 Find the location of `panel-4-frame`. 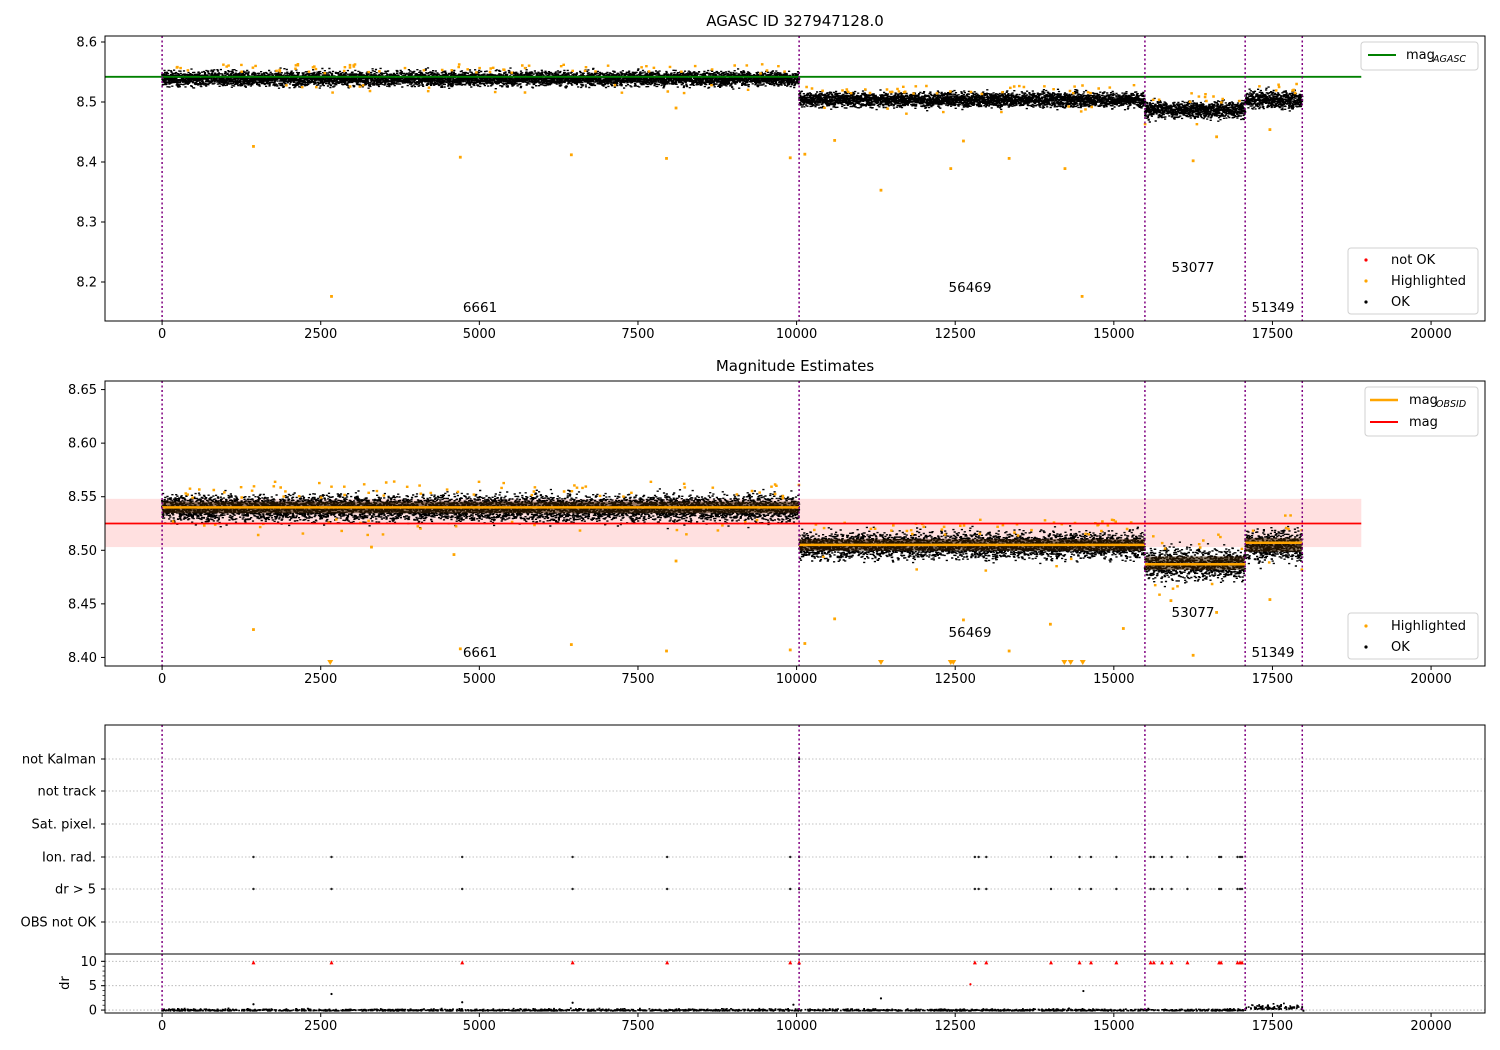

panel-4-frame is located at coordinates (795, 983).